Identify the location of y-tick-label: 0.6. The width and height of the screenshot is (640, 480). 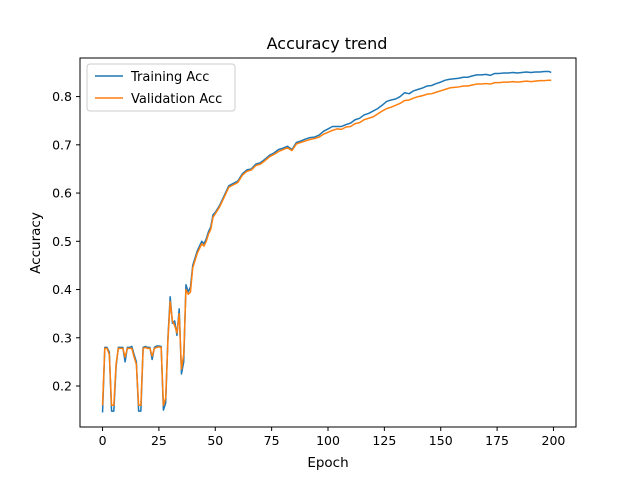
(62, 193).